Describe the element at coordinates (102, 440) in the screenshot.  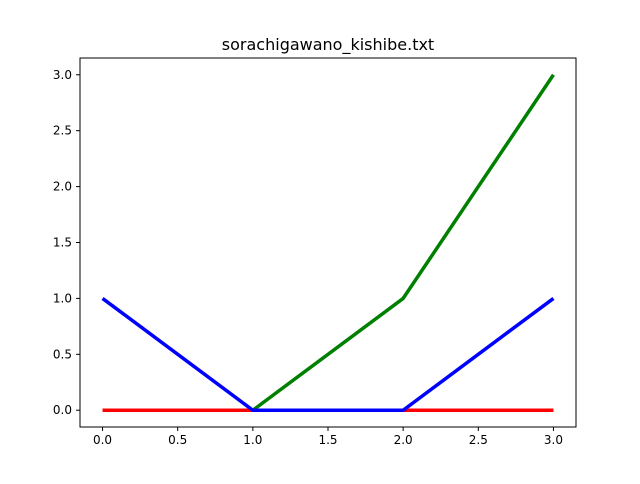
I see `x-tick-label: 0.0` at that location.